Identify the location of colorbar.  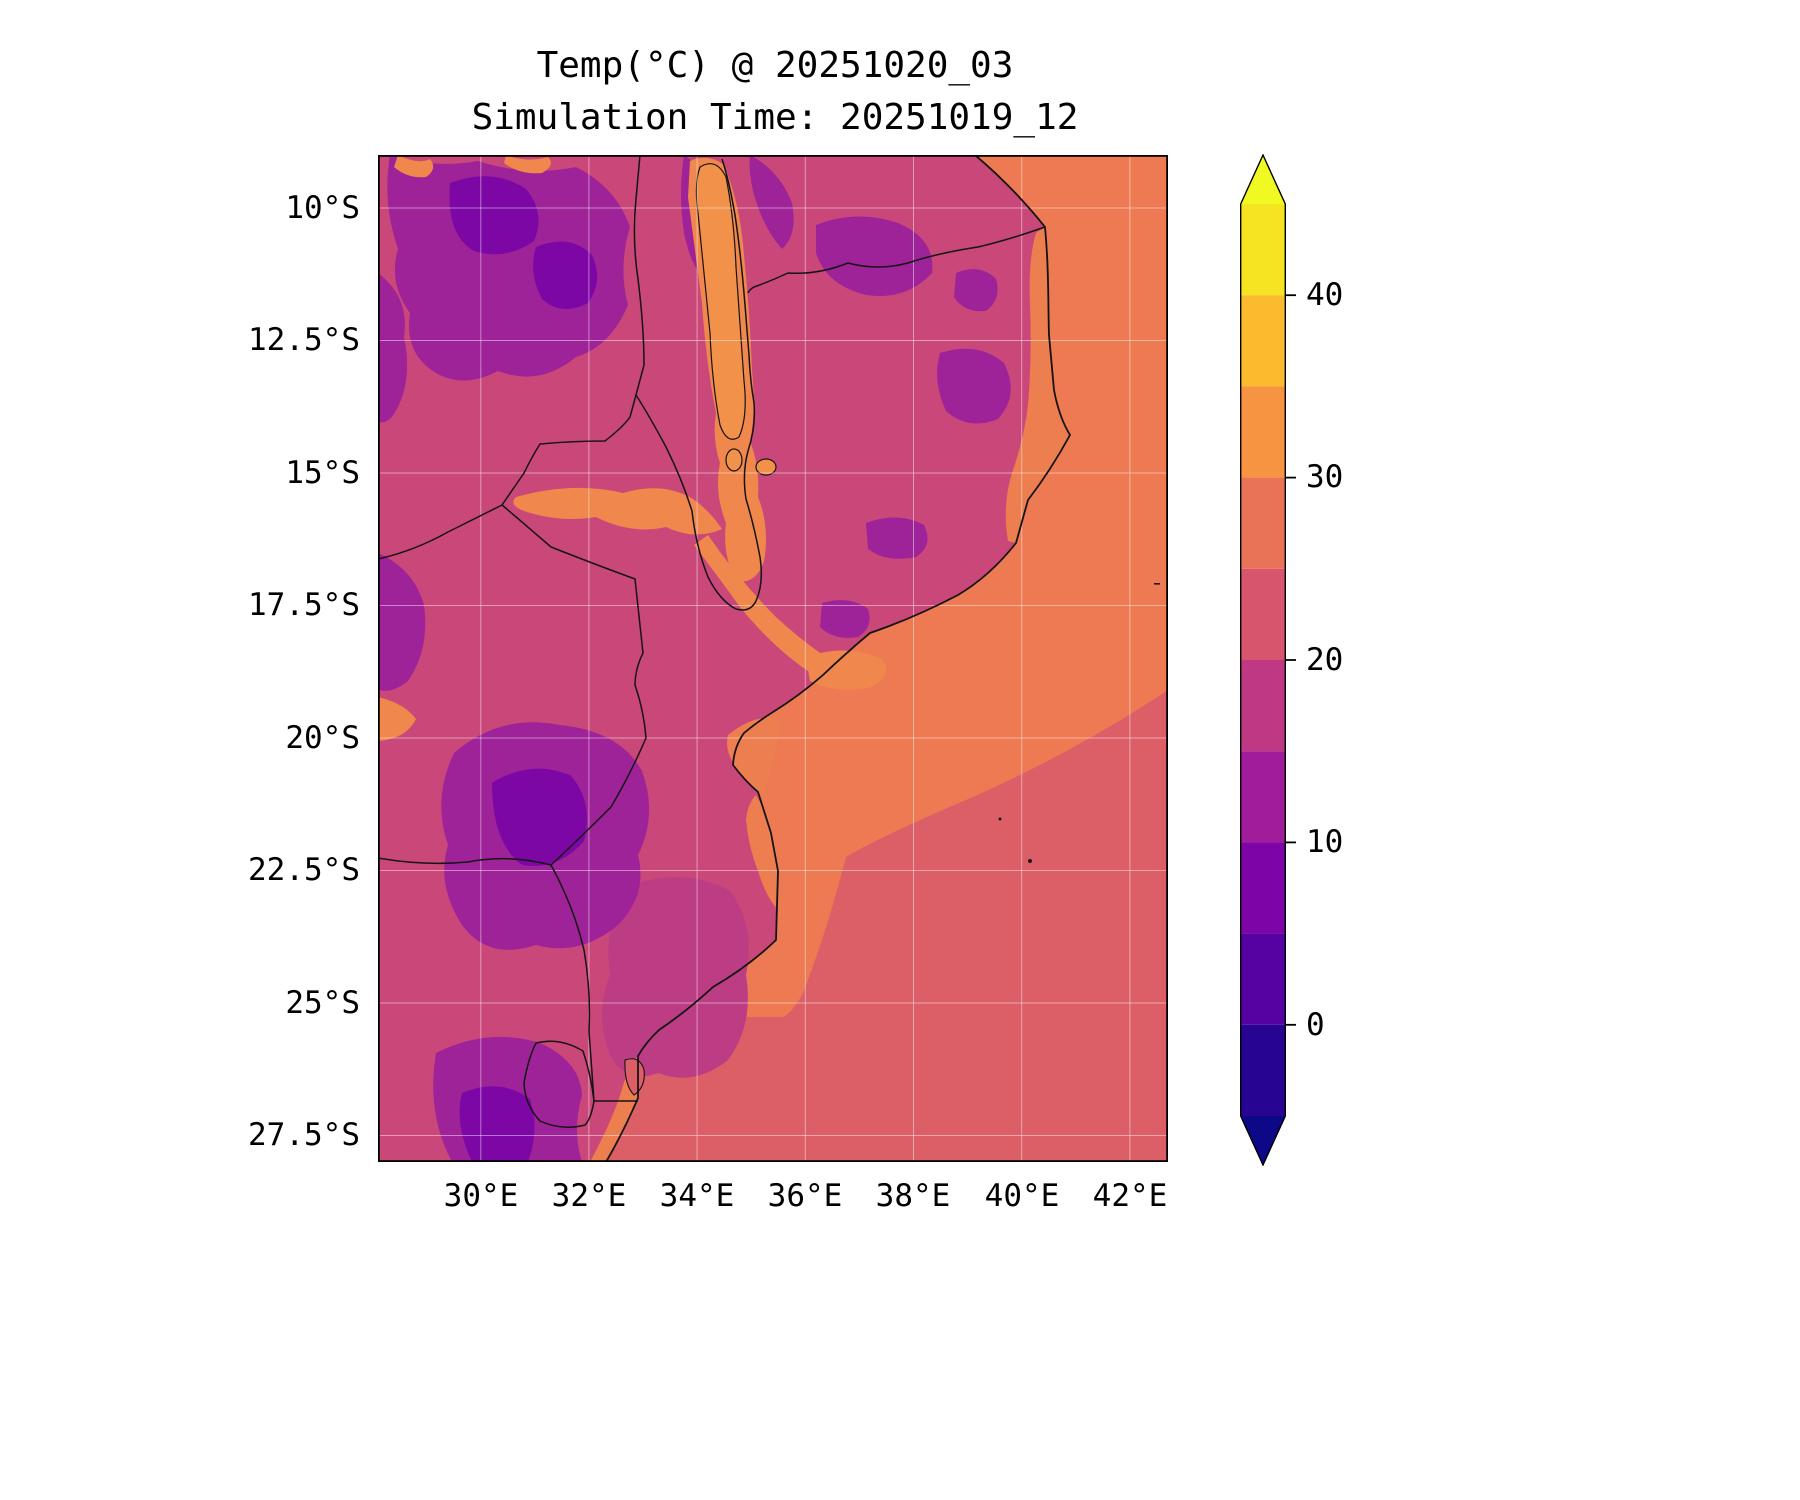
(1270, 660).